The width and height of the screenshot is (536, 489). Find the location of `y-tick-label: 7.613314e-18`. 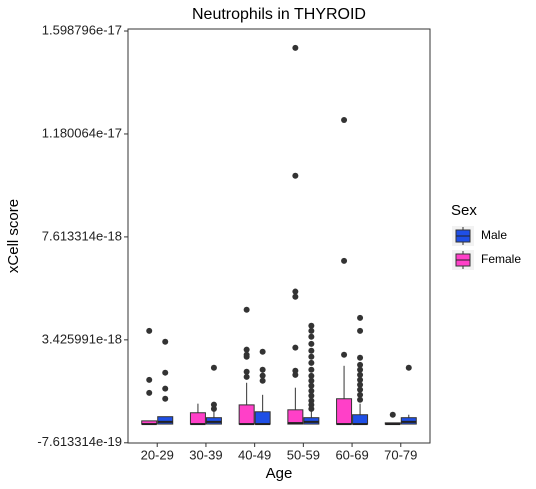

y-tick-label: 7.613314e-18 is located at coordinates (82, 235).